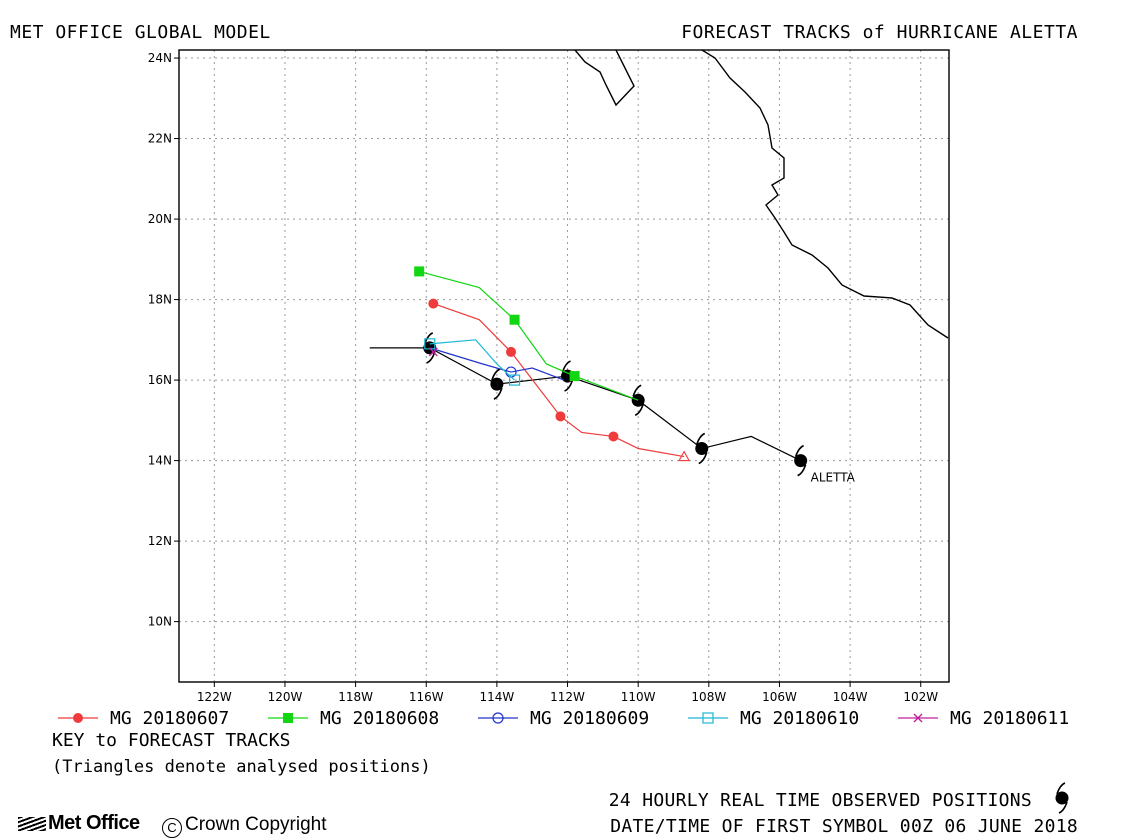 This screenshot has width=1130, height=840. I want to click on legend-marker-mg20180610, so click(708, 718).